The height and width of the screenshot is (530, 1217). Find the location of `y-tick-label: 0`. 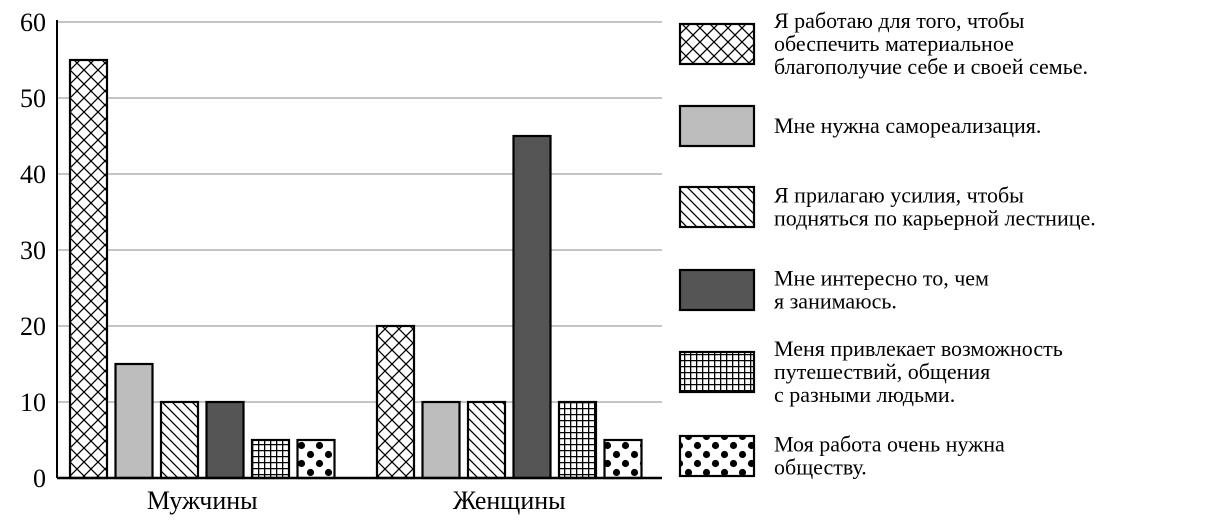

y-tick-label: 0 is located at coordinates (39, 478).